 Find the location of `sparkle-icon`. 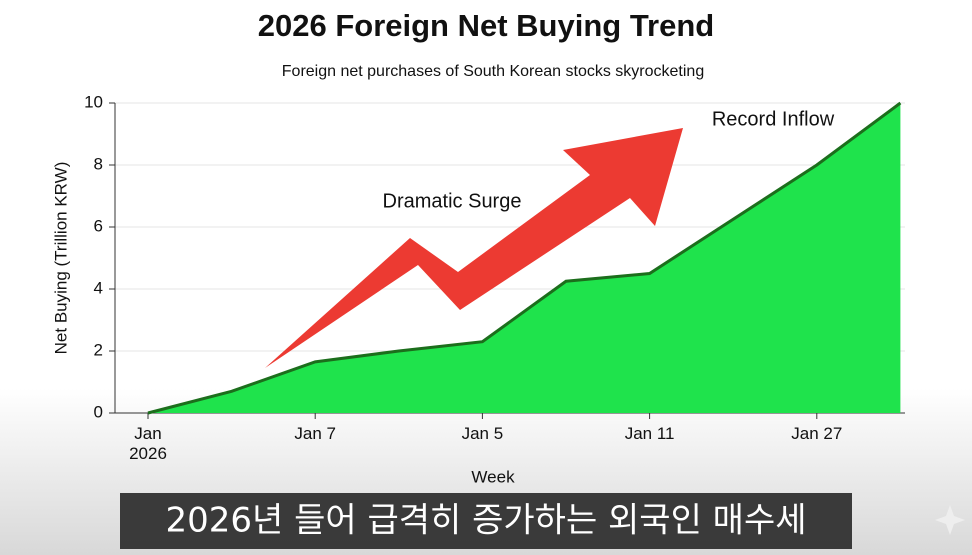

sparkle-icon is located at coordinates (950, 520).